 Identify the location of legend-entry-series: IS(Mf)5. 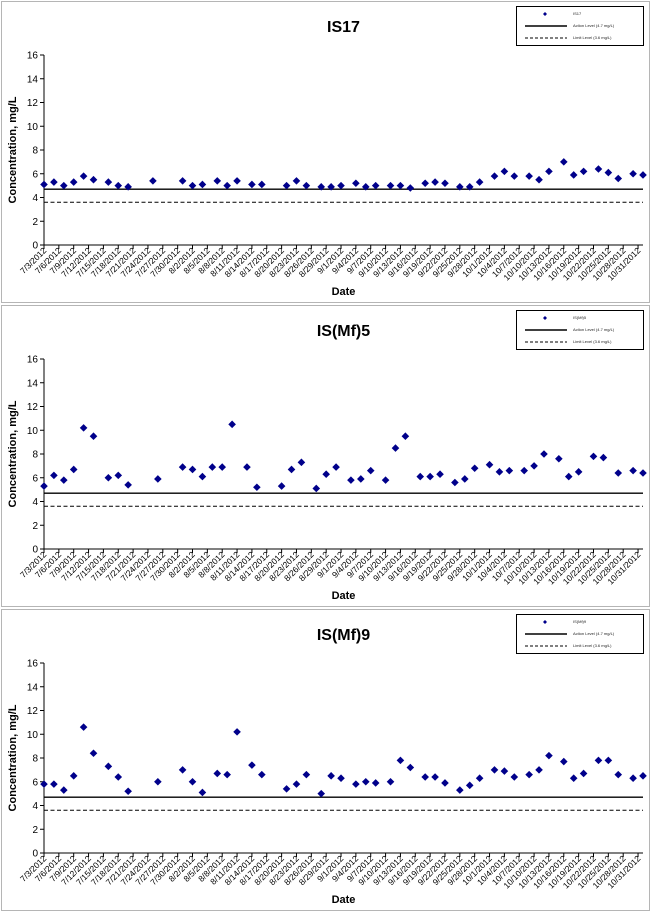
(581, 318).